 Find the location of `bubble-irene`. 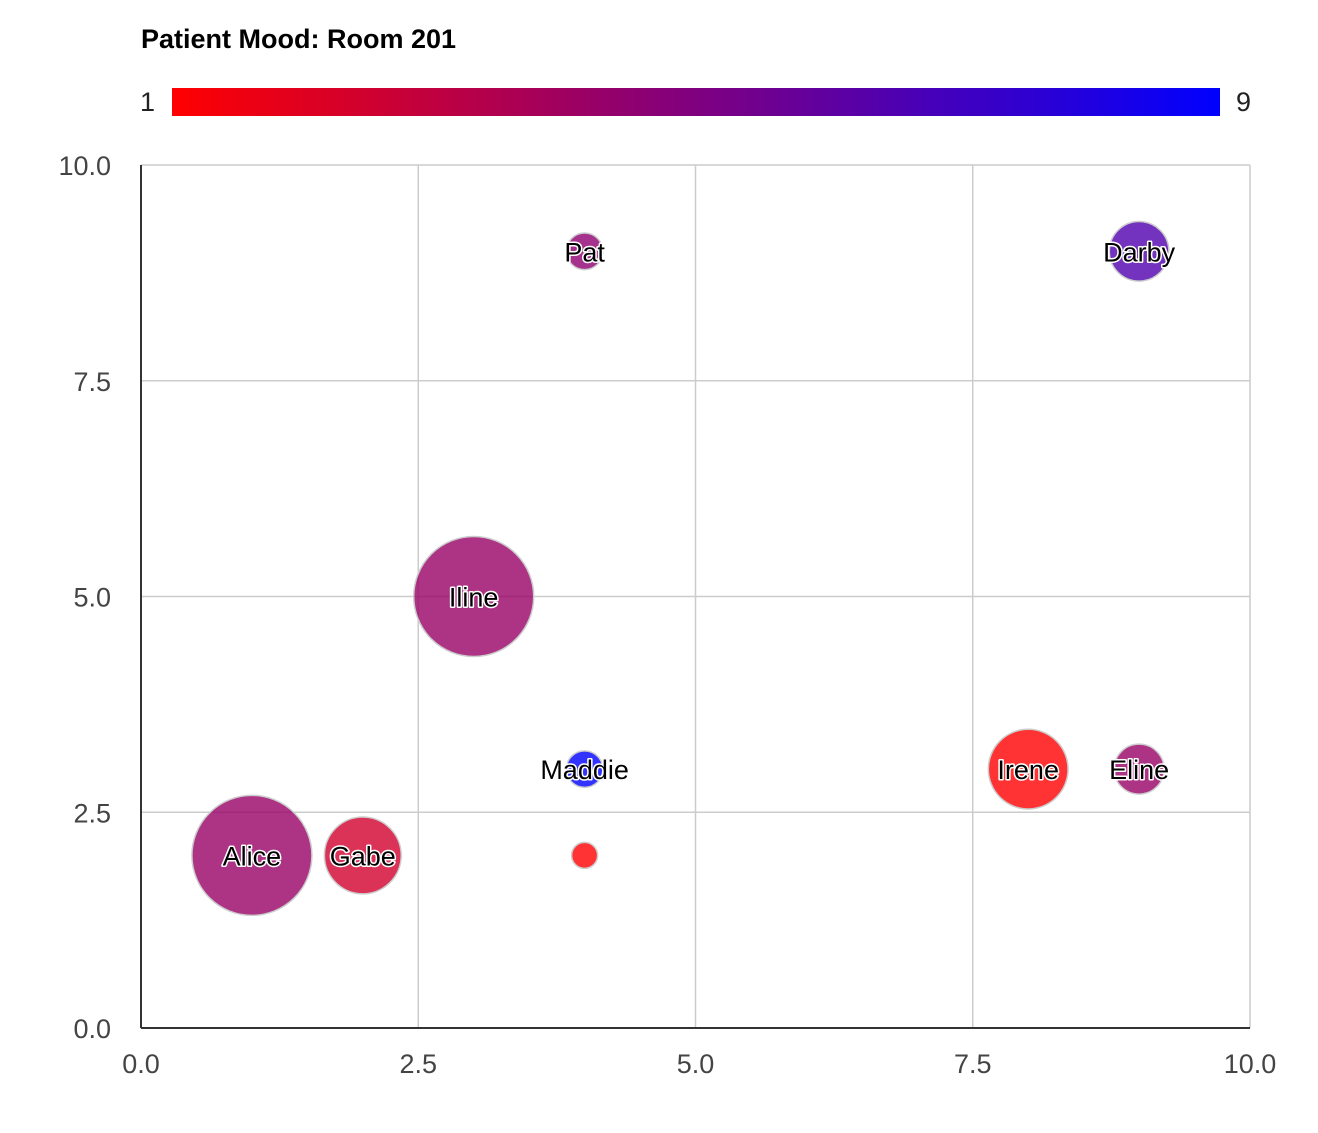

bubble-irene is located at coordinates (1028, 769).